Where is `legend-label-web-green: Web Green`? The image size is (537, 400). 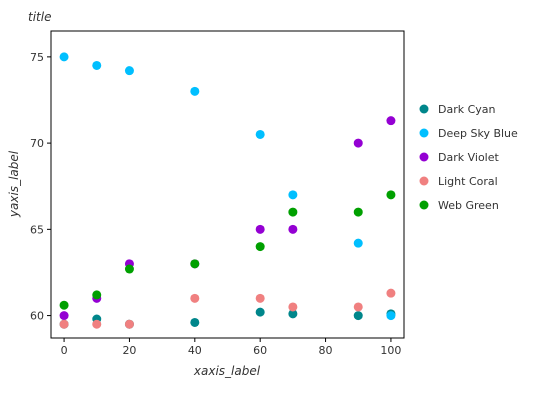
legend-label-web-green: Web Green is located at coordinates (468, 205).